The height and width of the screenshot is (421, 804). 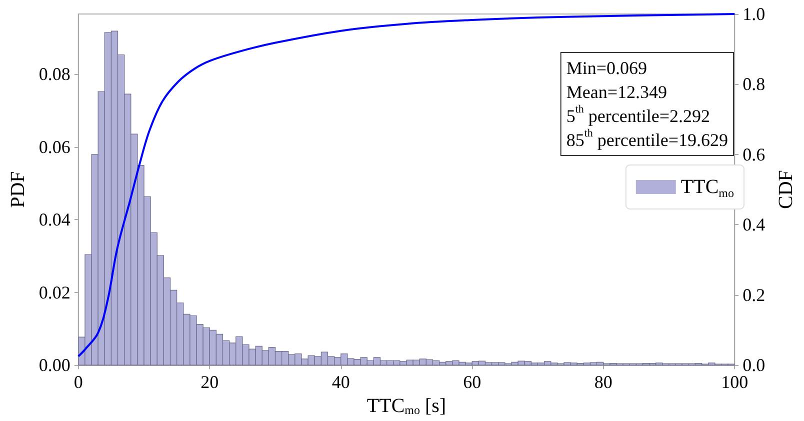 I want to click on x-tick-label: 40, so click(x=341, y=382).